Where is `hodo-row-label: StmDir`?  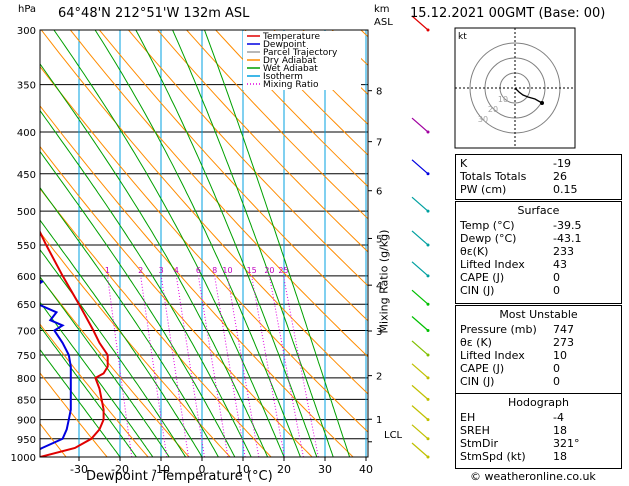
hodo-row-label: StmDir is located at coordinates (479, 443).